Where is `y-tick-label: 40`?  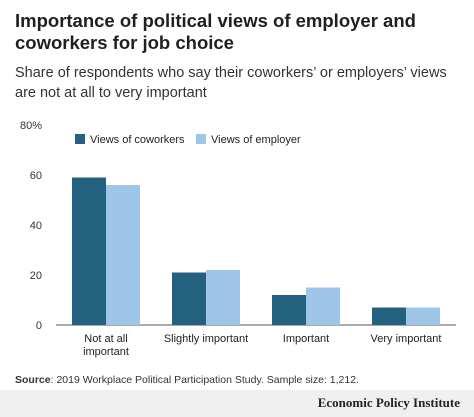 y-tick-label: 40 is located at coordinates (36, 226).